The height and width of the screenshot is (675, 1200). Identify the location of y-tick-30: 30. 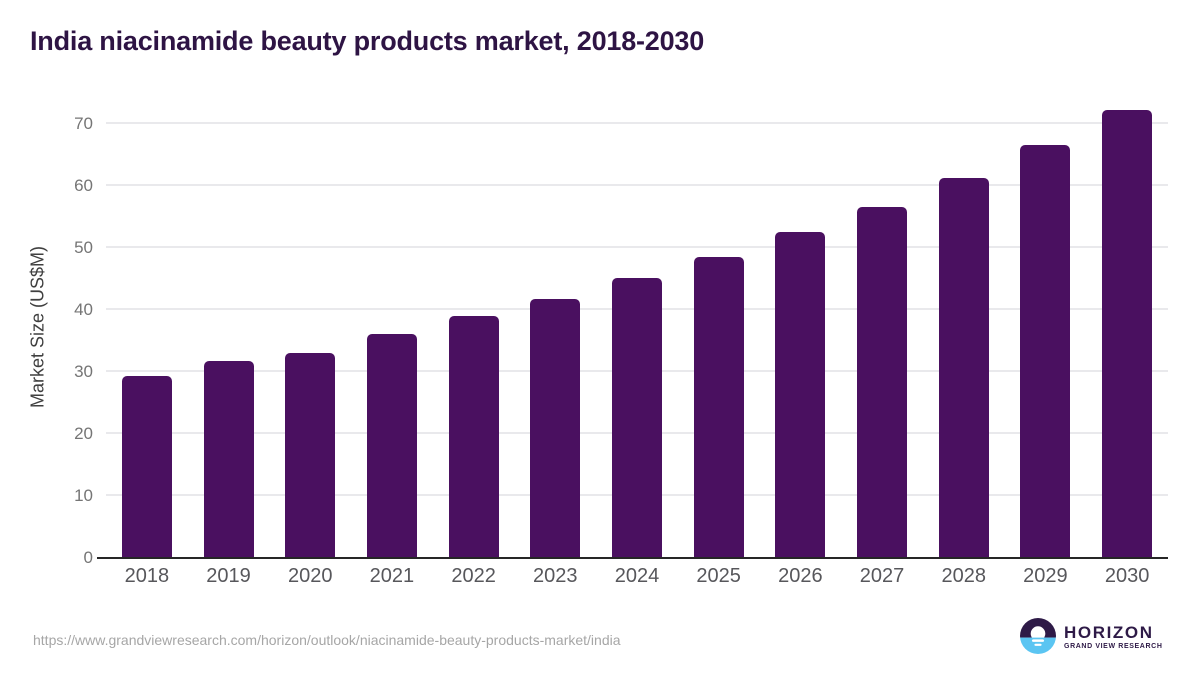
(83, 371).